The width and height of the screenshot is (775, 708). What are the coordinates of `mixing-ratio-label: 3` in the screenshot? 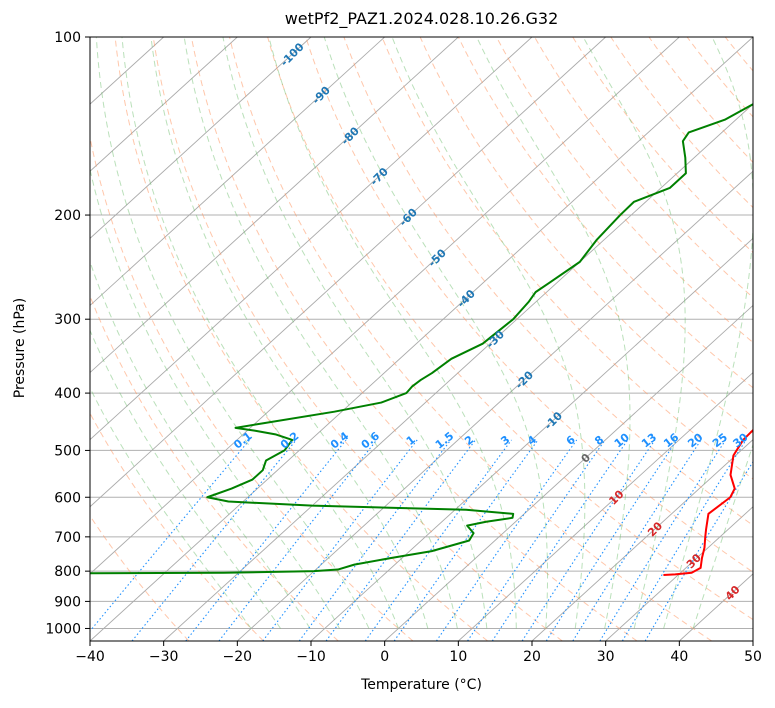 It's located at (505, 440).